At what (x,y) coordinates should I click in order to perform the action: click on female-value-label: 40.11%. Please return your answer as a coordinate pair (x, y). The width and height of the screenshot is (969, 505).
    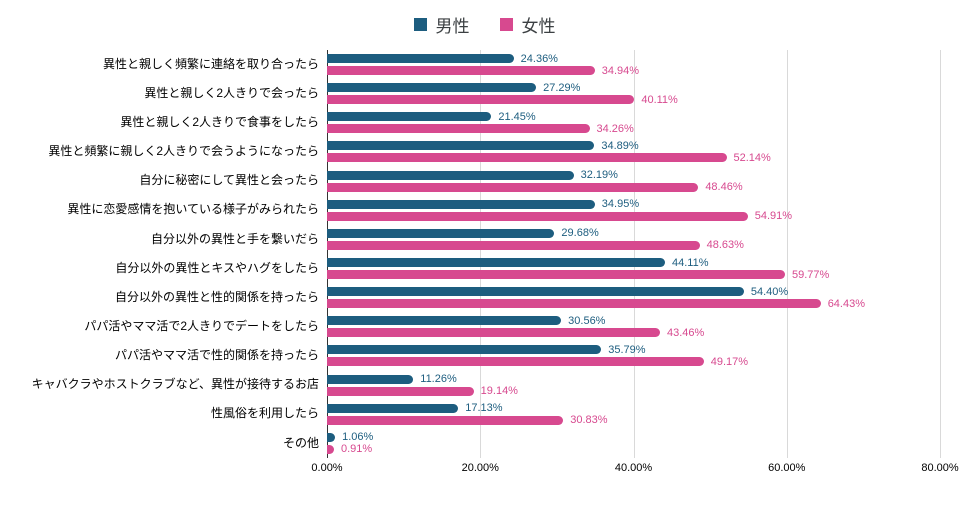
    Looking at the image, I should click on (659, 99).